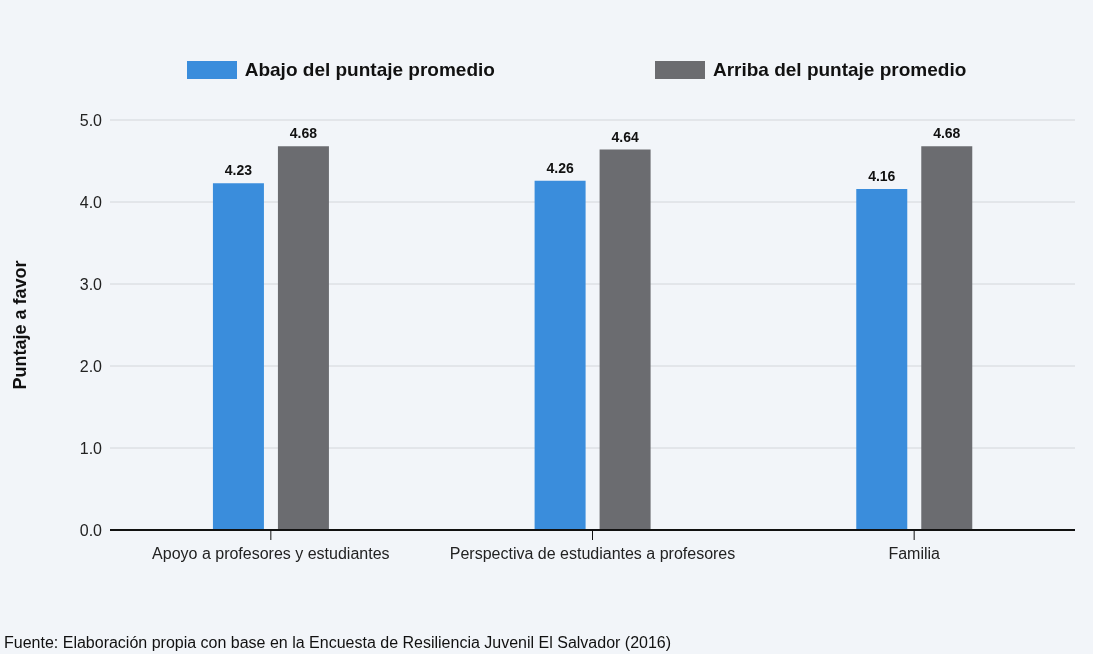 This screenshot has width=1093, height=654. Describe the element at coordinates (91, 530) in the screenshot. I see `y-tick-label: 0.0` at that location.